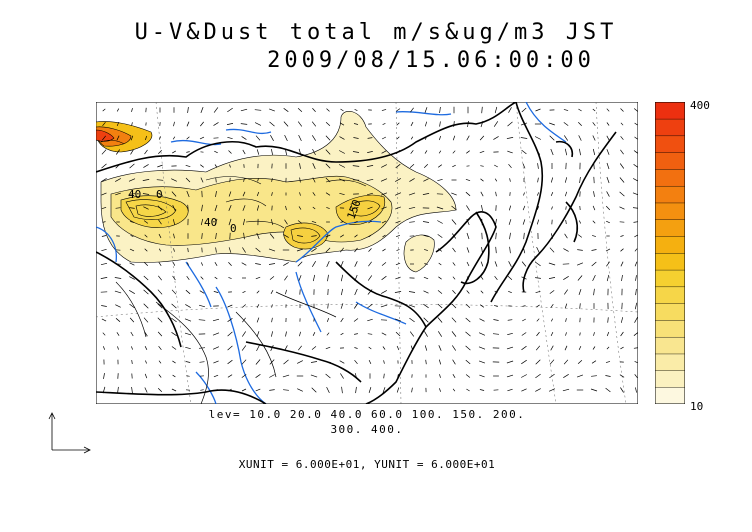  What do you see at coordinates (159, 194) in the screenshot?
I see `contour-label: 0` at bounding box center [159, 194].